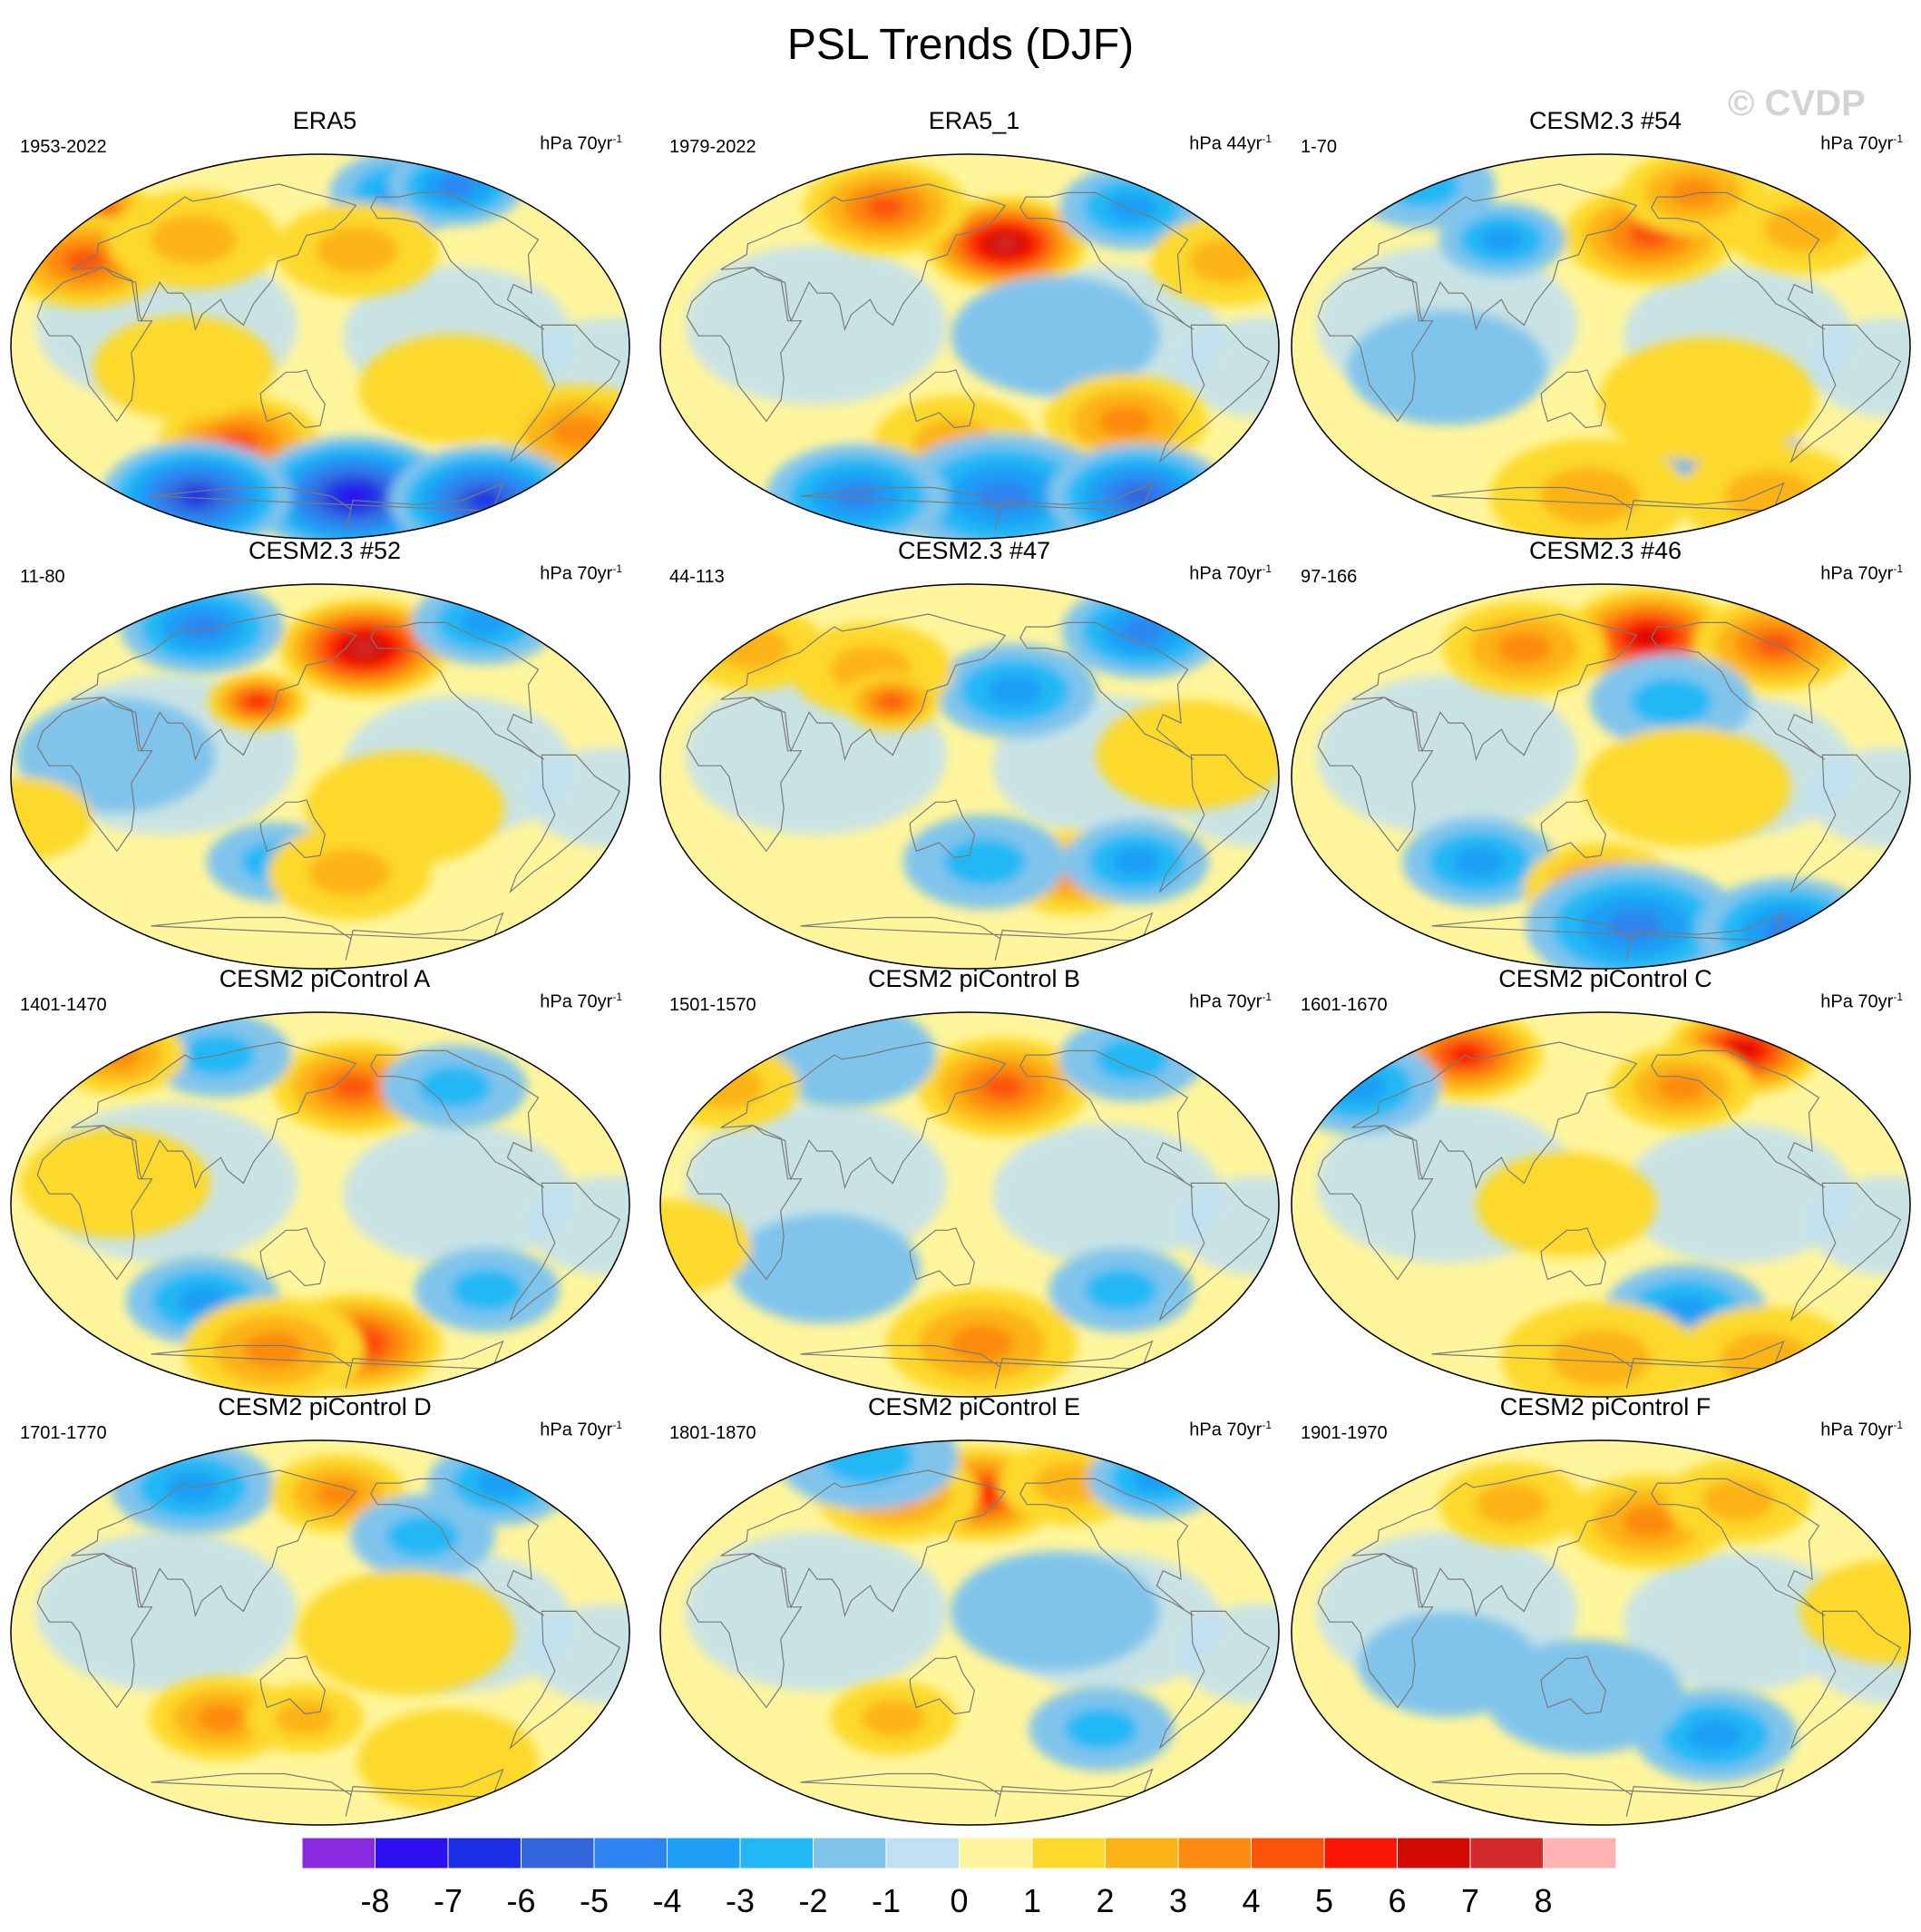 This screenshot has height=1932, width=1921. I want to click on map-panel: ERA5_1 1979-2022 hPa 44yr-1, so click(974, 323).